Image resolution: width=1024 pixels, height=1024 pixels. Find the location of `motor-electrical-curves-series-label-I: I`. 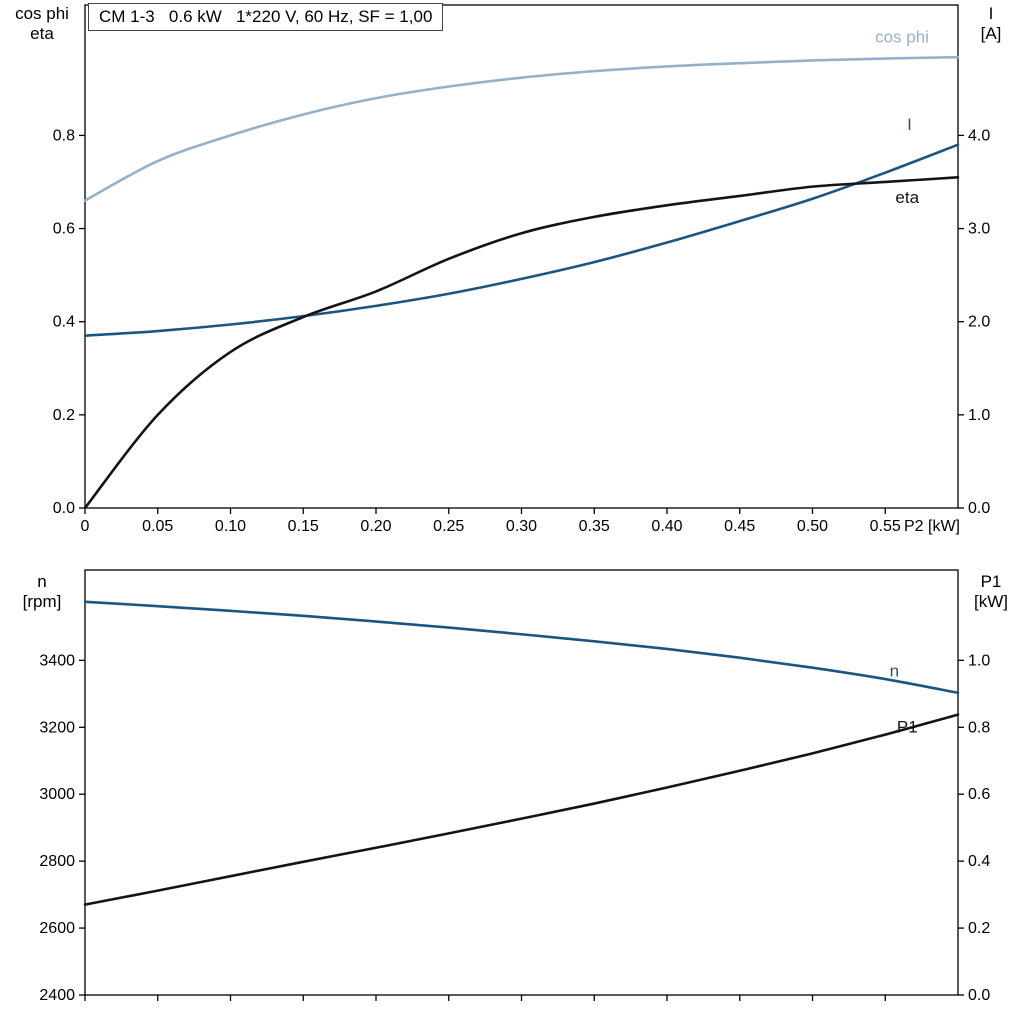

motor-electrical-curves-series-label-I: I is located at coordinates (909, 124).